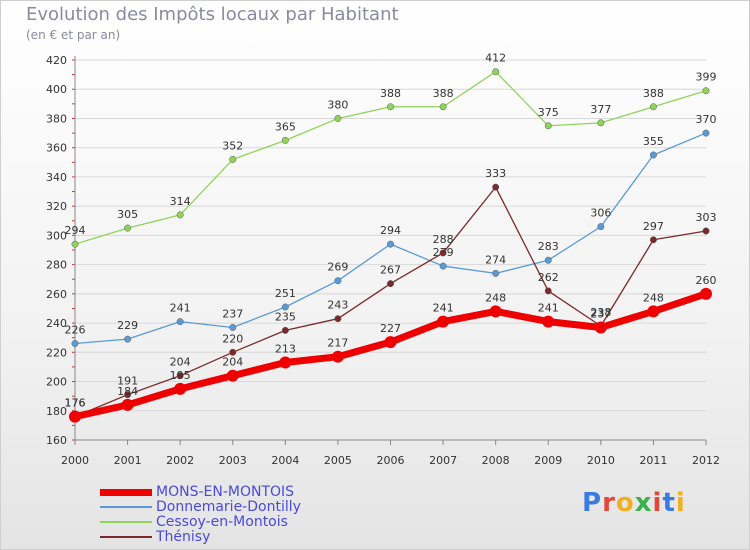  What do you see at coordinates (495, 297) in the screenshot?
I see `data-label: 248` at bounding box center [495, 297].